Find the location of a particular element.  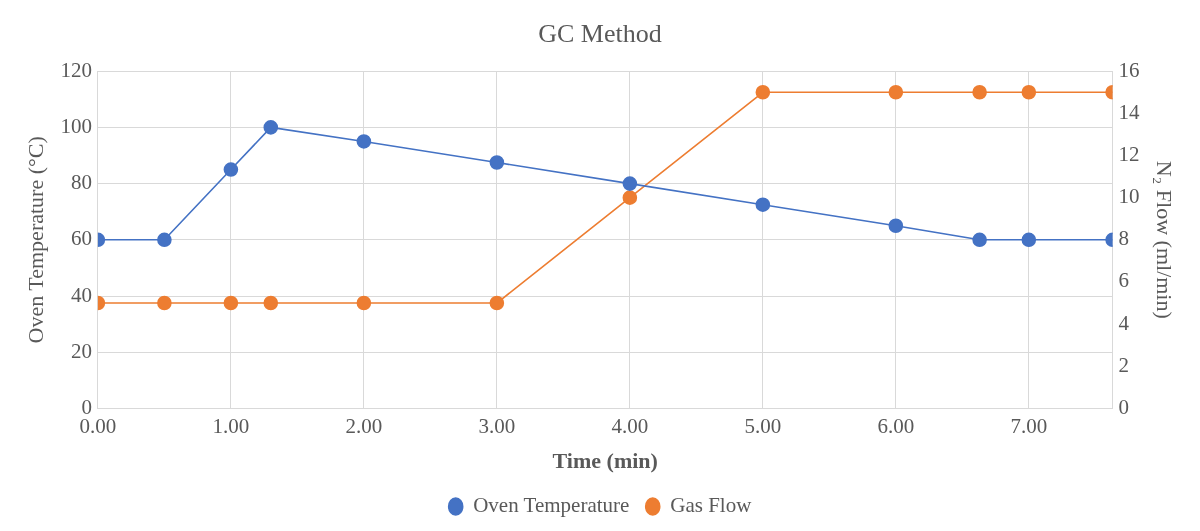

y2-tick-label: 0 is located at coordinates (1124, 406).